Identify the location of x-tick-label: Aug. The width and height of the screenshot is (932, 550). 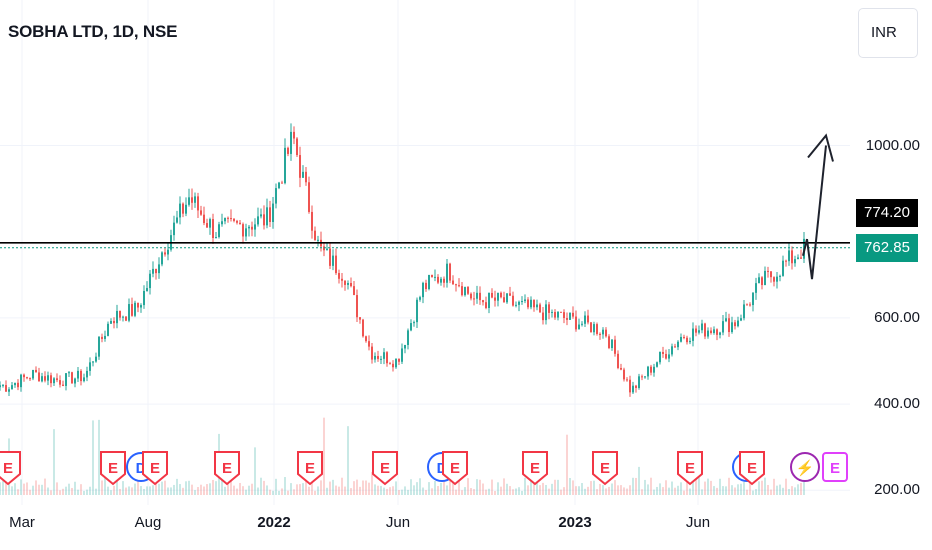
(148, 522).